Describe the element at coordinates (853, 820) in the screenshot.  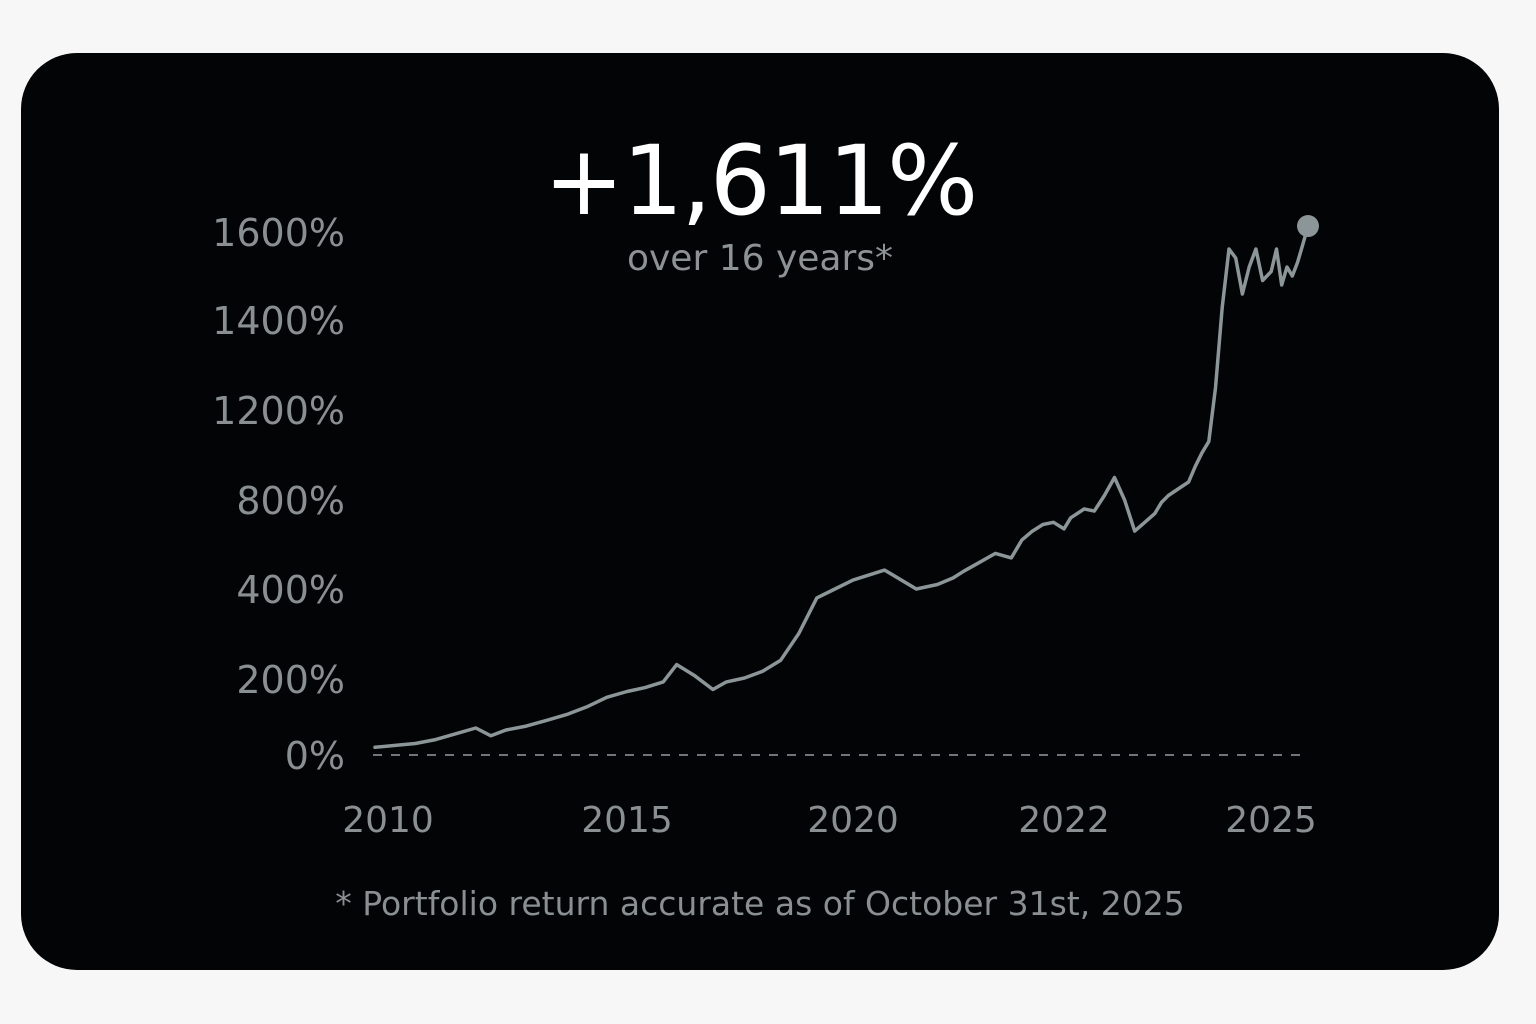
I see `x-tick-label: 2020` at that location.